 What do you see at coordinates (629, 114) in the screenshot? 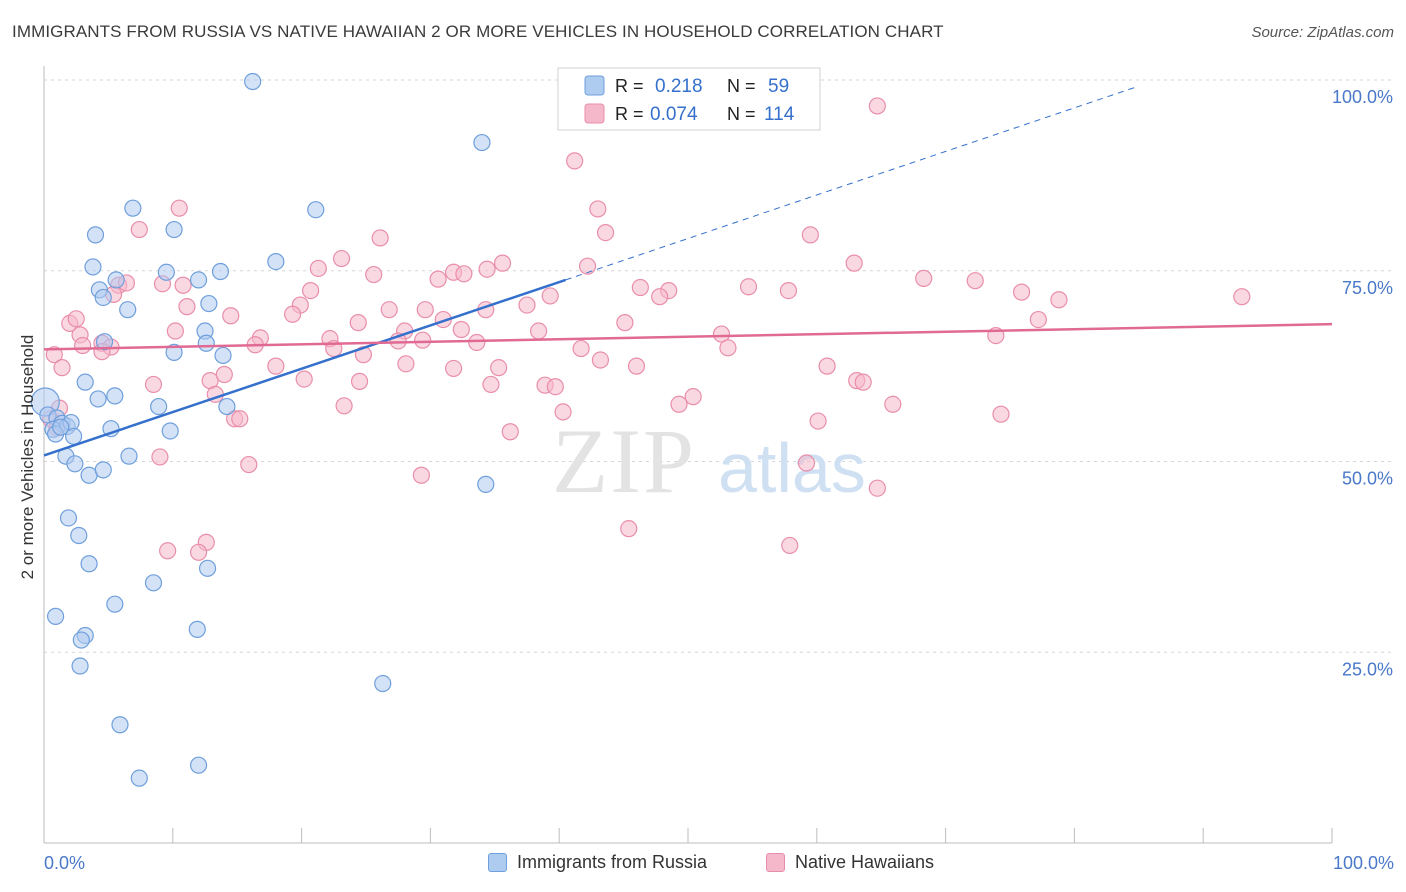
I see `stats-r-label-2: R =` at bounding box center [629, 114].